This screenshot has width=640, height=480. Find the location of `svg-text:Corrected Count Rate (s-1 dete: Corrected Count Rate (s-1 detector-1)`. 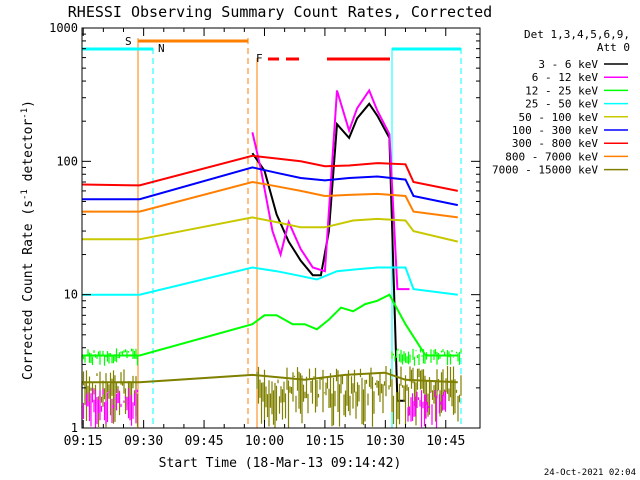

svg-text:Corrected Count Rate (s-1 dete: Corrected Count Rate (s-1 detector-1) is located at coordinates (28, 240).